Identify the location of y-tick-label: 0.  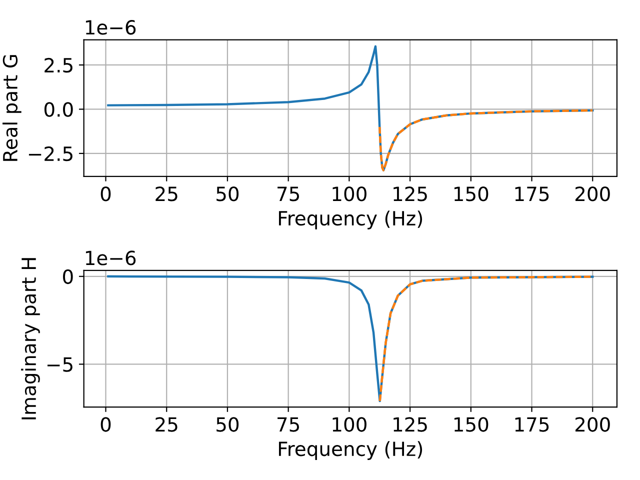
(68, 276).